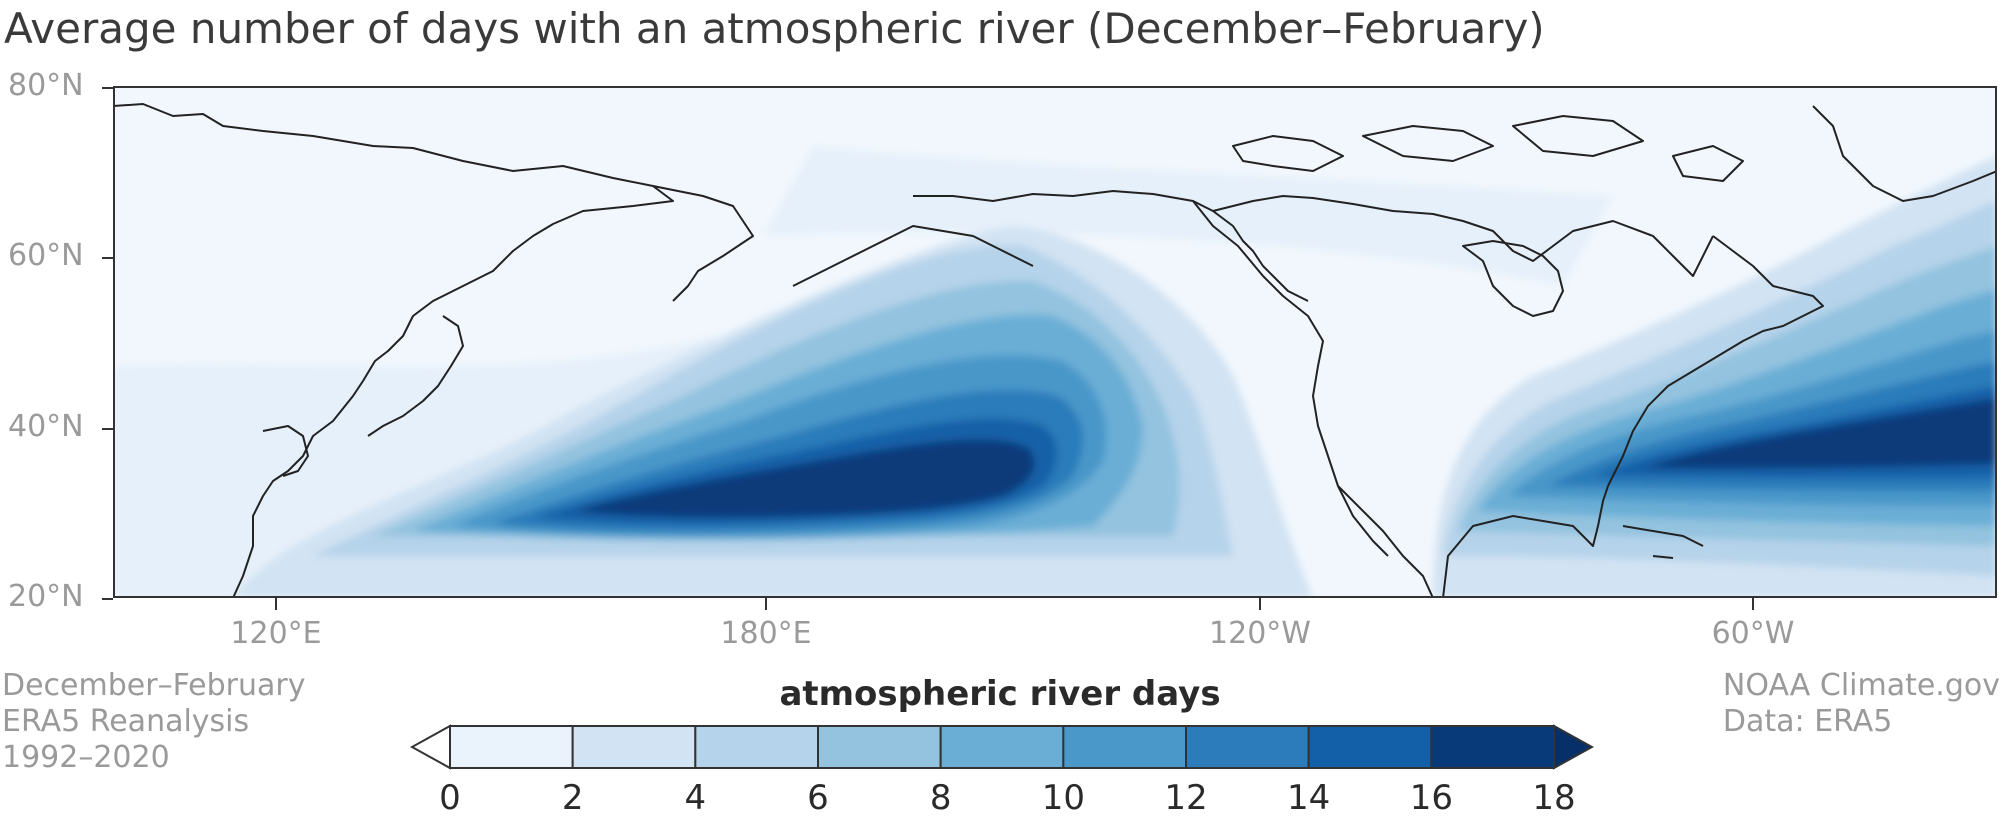 The image size is (2000, 826). I want to click on note-season: December–February, so click(154, 685).